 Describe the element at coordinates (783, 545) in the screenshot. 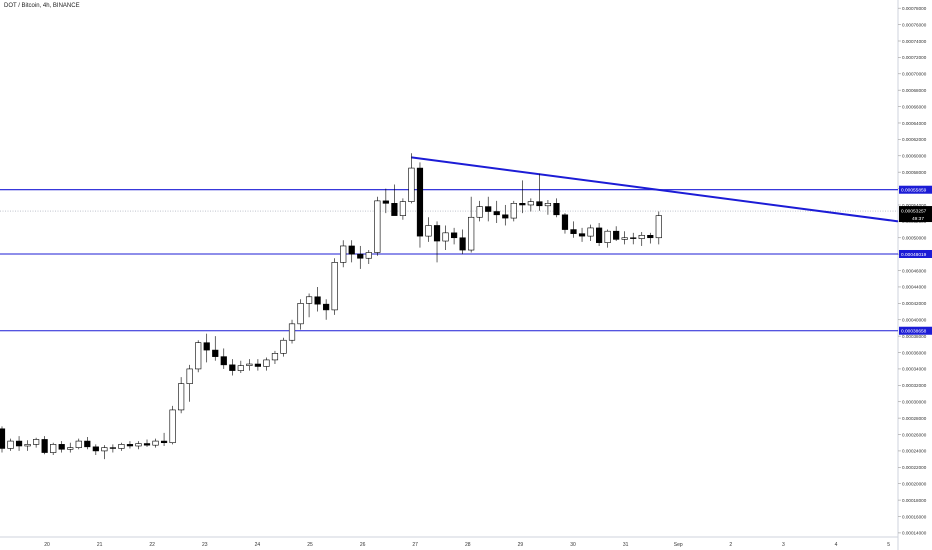

I see `time-tick-label: 3` at that location.